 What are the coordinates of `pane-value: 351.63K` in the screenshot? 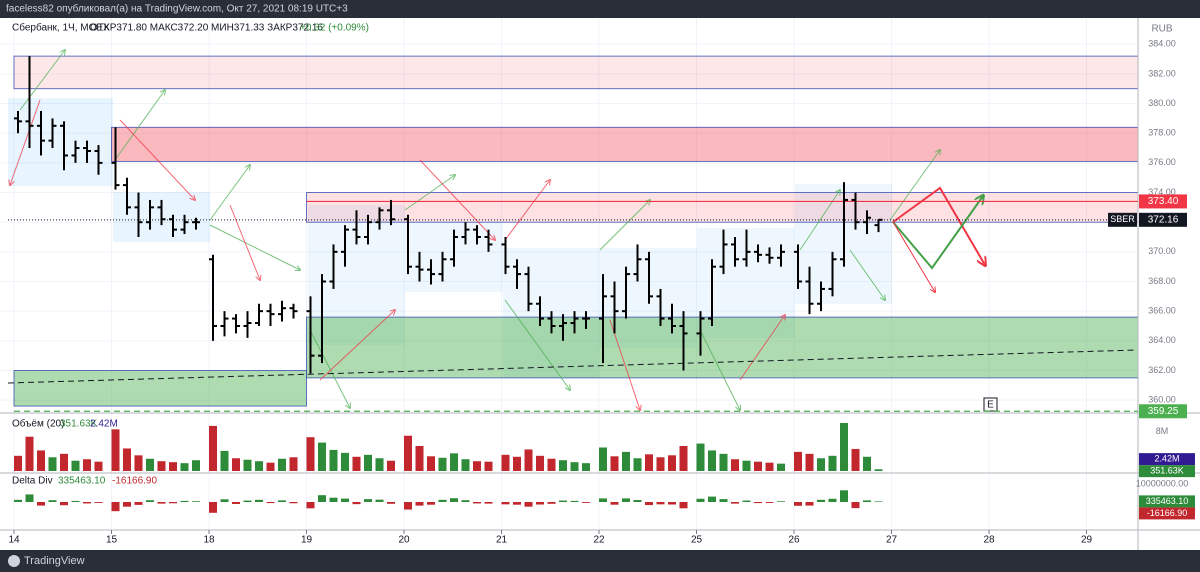 It's located at (79, 424).